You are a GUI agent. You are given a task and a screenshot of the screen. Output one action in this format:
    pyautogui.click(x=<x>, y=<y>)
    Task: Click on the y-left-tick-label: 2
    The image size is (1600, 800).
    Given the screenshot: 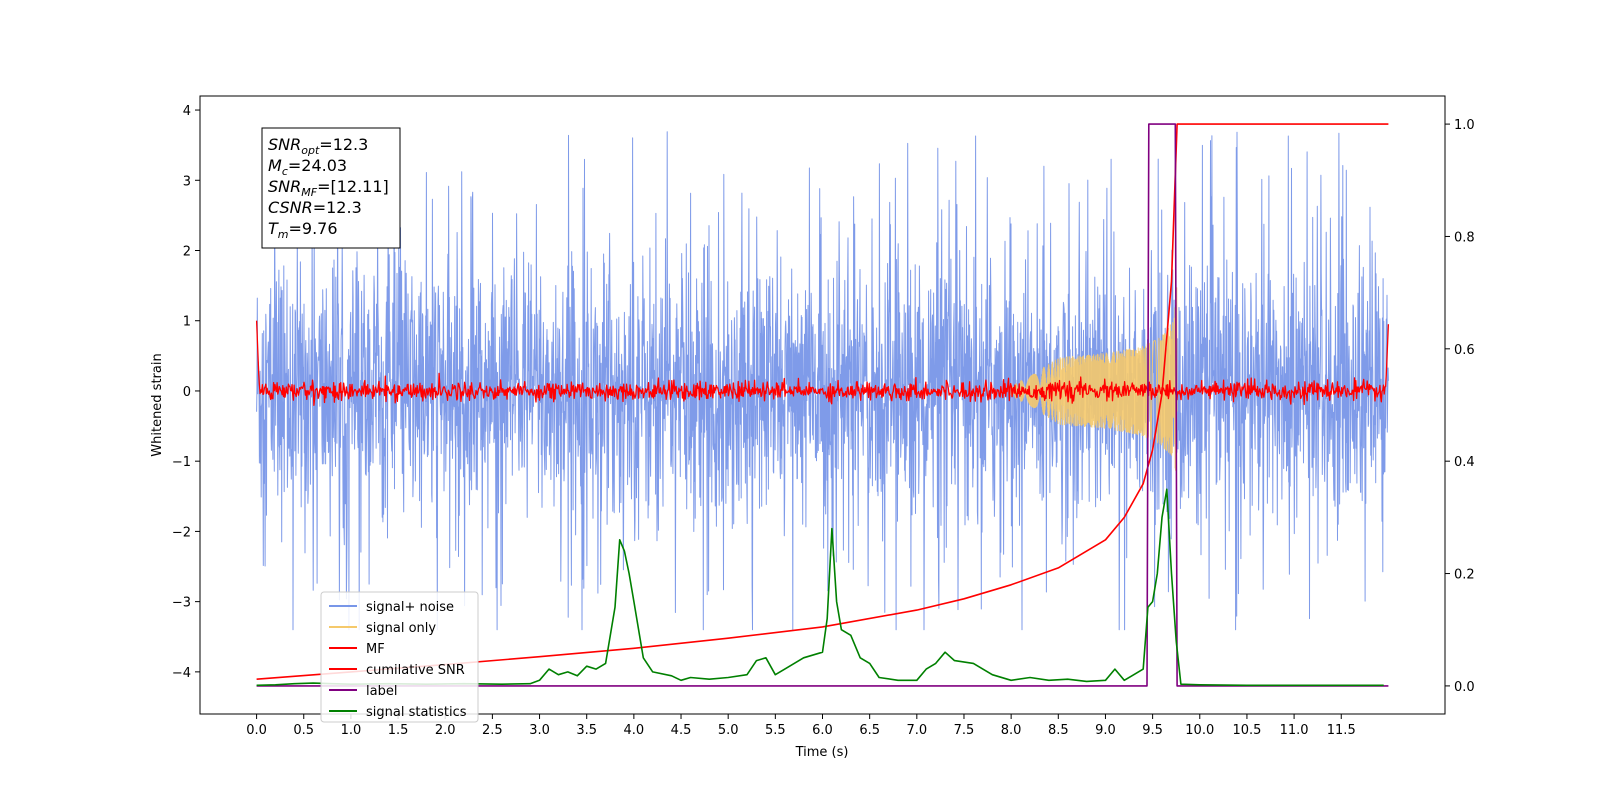 What is the action you would take?
    pyautogui.click(x=187, y=252)
    